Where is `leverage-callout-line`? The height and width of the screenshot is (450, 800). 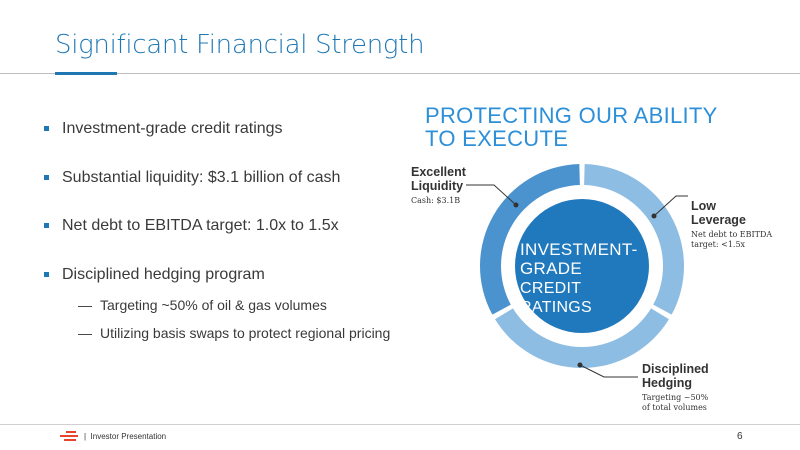
leverage-callout-line is located at coordinates (670, 206).